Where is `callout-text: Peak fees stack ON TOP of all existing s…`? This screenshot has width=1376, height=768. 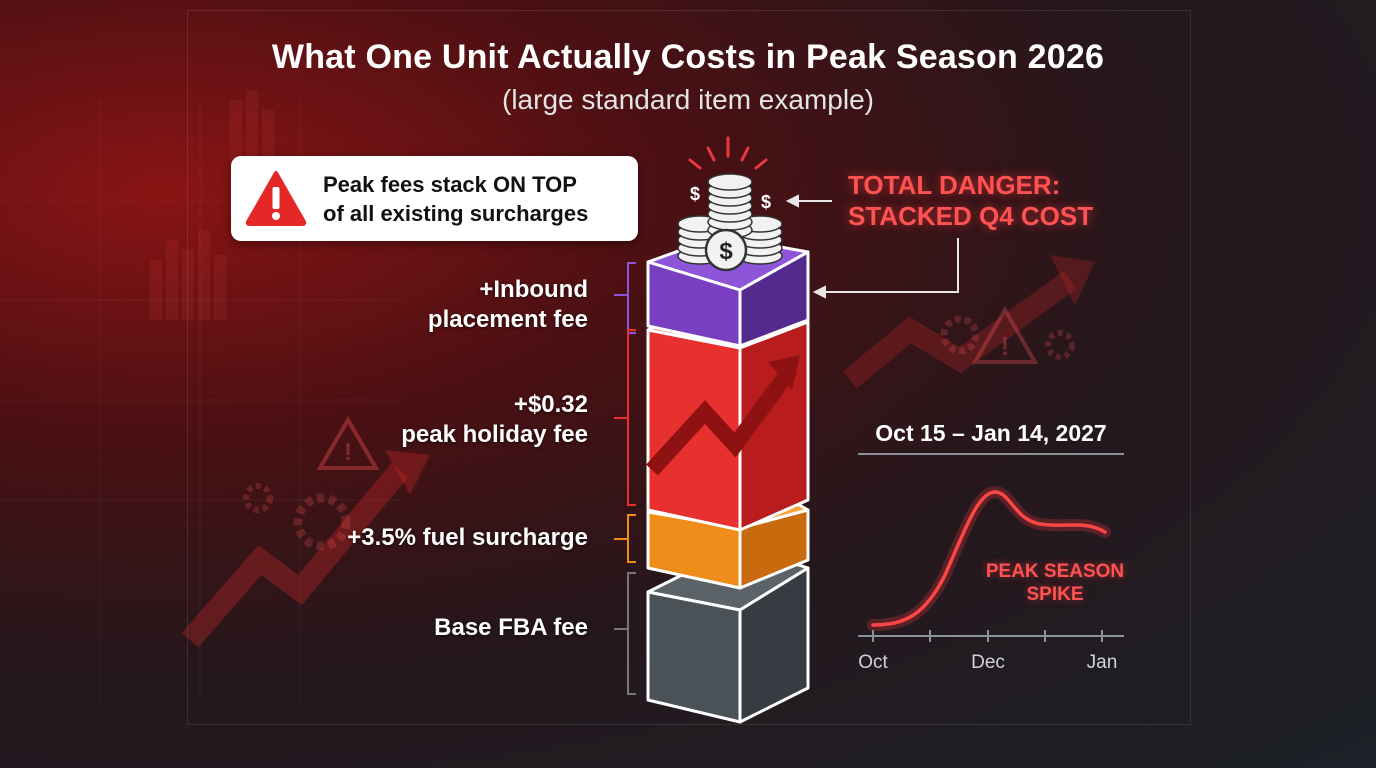 callout-text: Peak fees stack ON TOP of all existing s… is located at coordinates (473, 199).